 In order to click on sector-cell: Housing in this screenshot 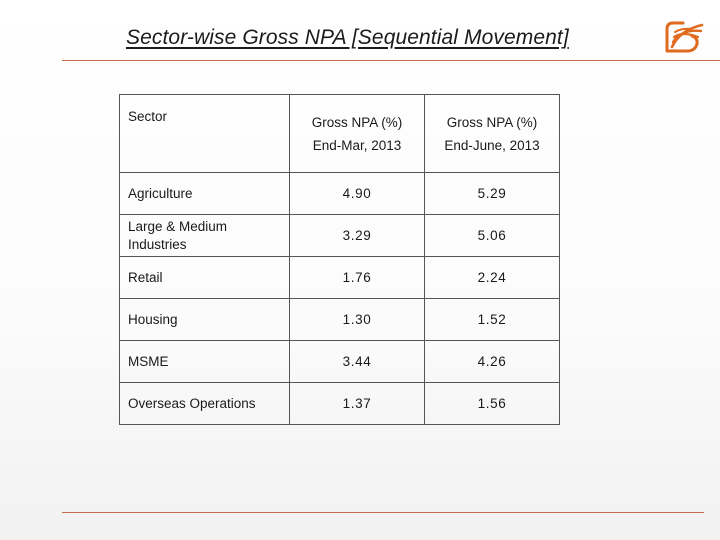, I will do `click(204, 319)`.